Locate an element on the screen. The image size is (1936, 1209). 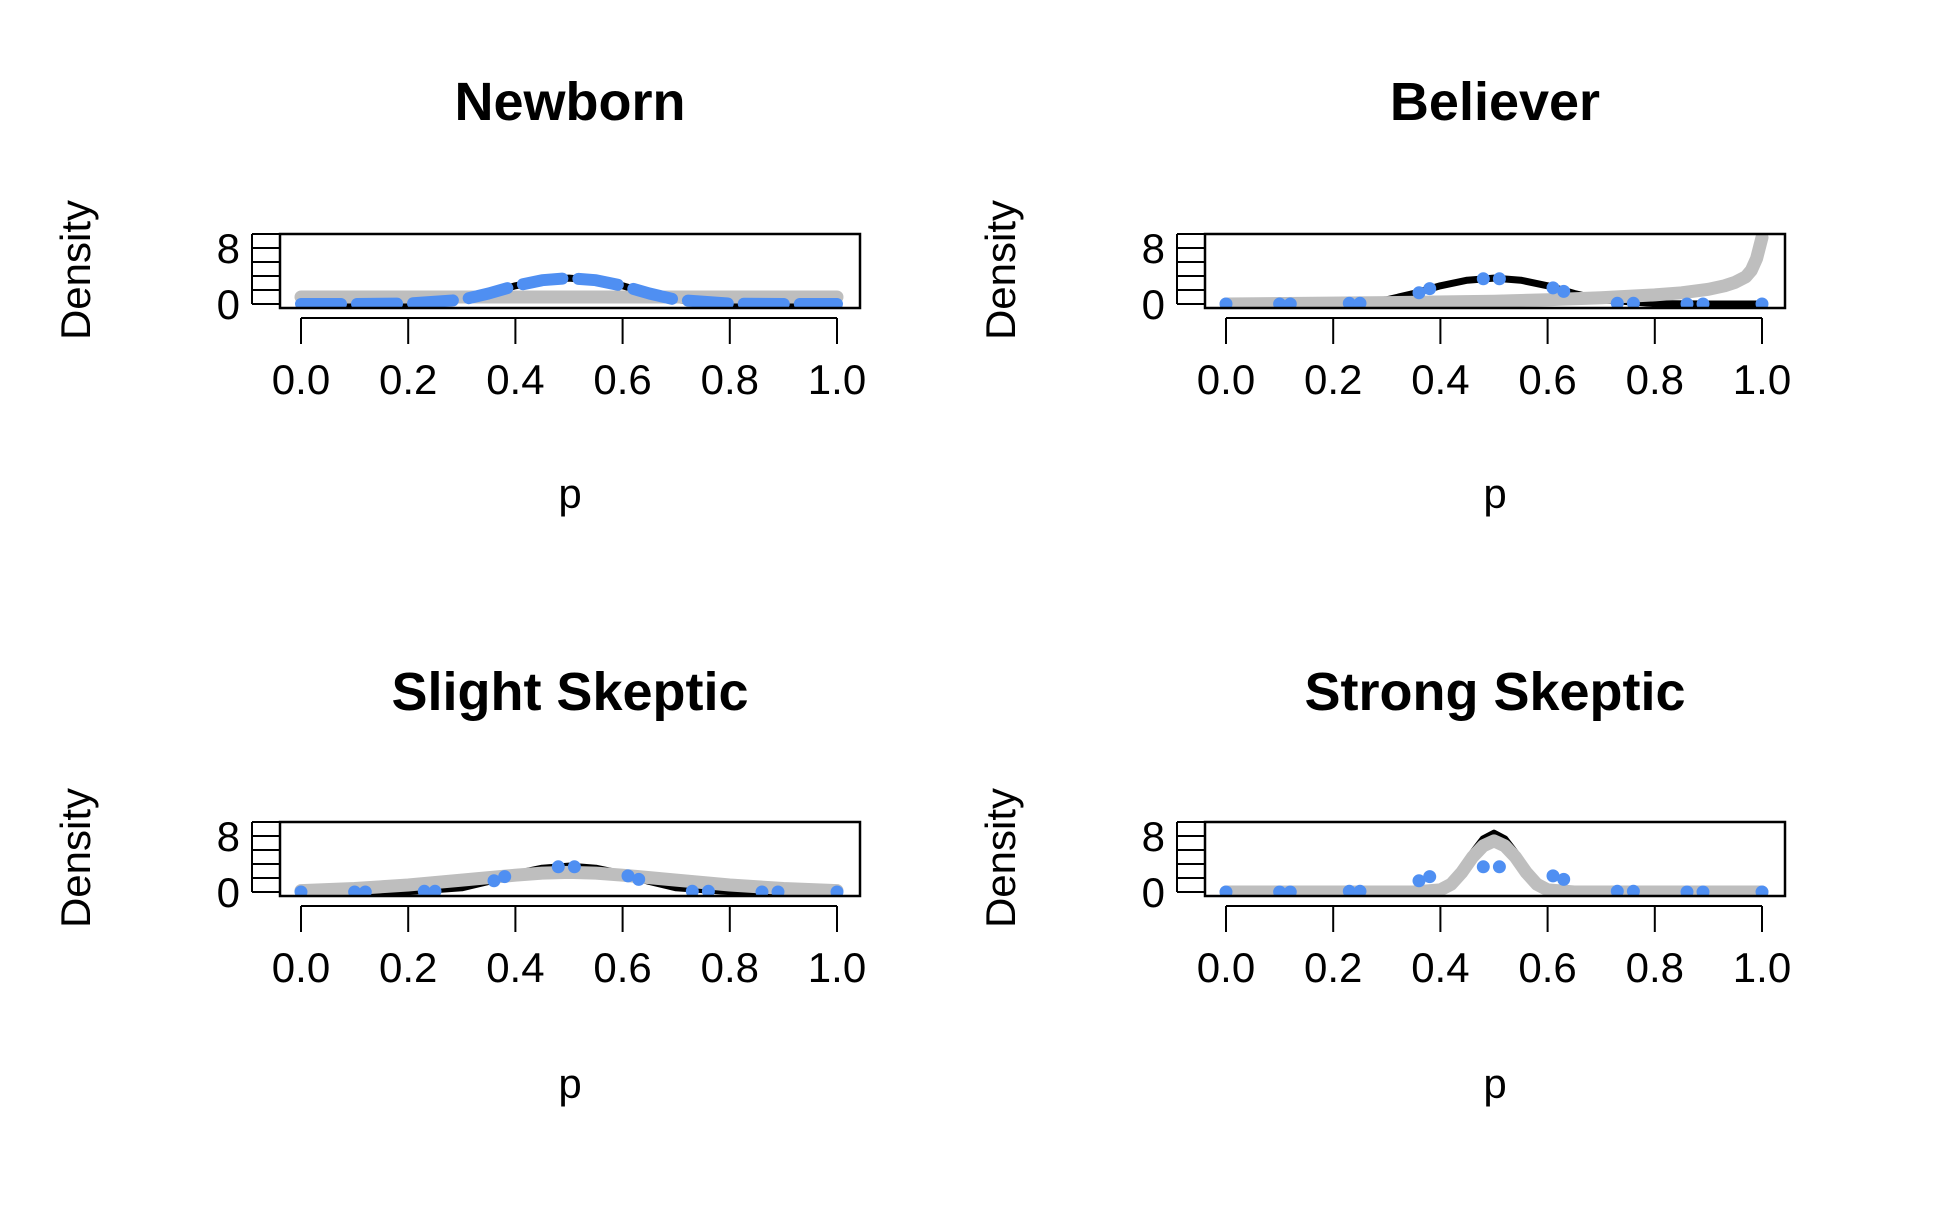
panel-title: Slight Skeptic is located at coordinates (569, 692).